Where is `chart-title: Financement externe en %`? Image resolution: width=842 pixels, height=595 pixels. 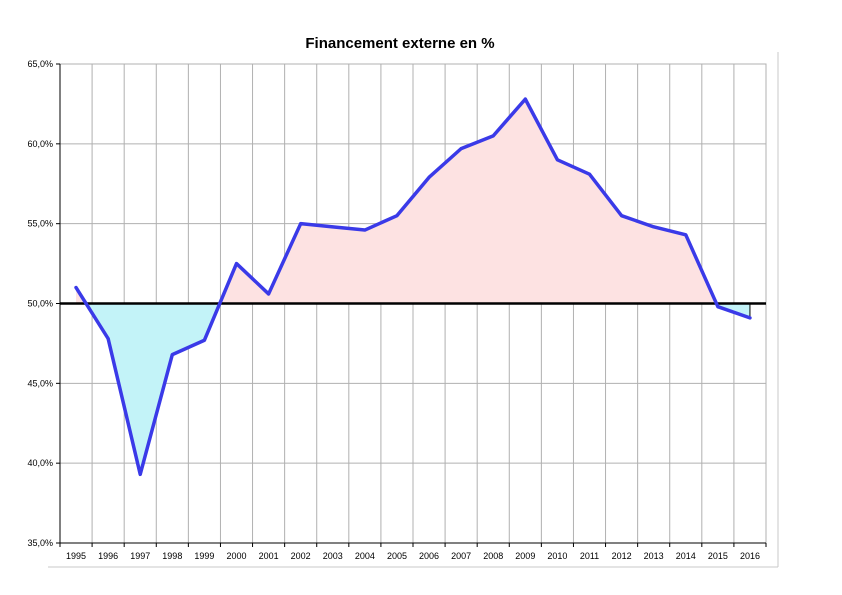
chart-title: Financement externe en % is located at coordinates (399, 43).